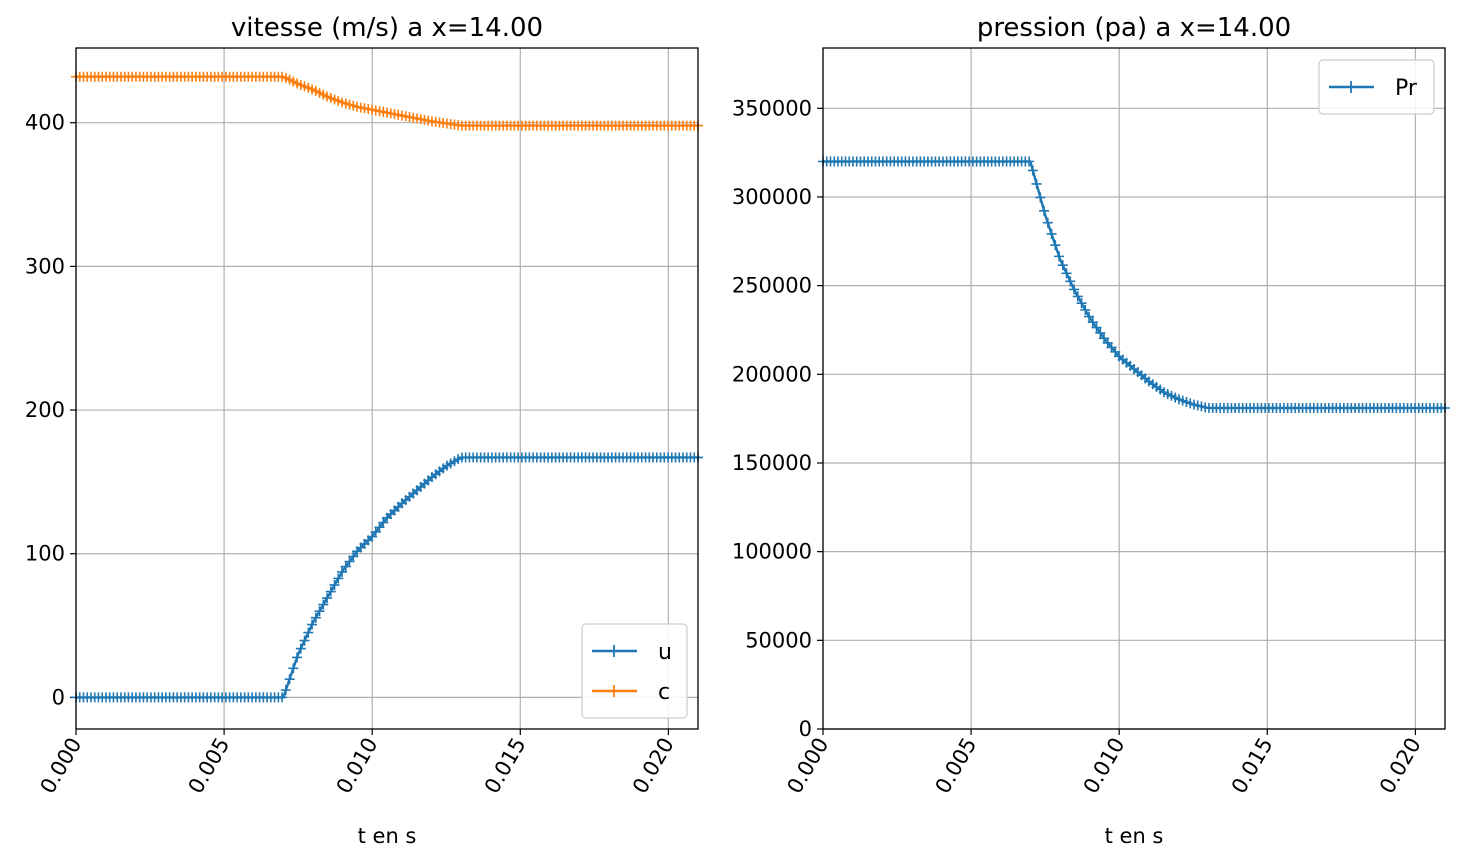  I want to click on chart-title-pressure: pression (pa) a x=14.00, so click(1134, 28).